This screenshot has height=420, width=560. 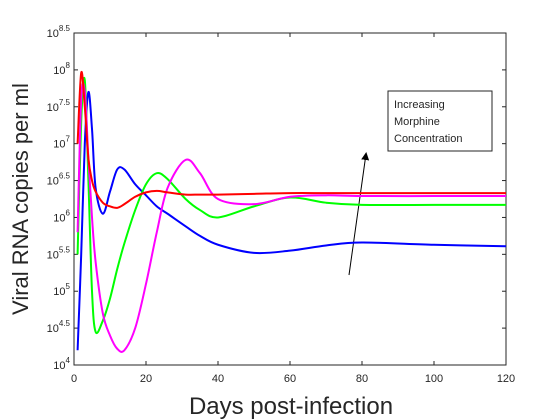 What do you see at coordinates (218, 379) in the screenshot?
I see `x-tick-label: 40` at bounding box center [218, 379].